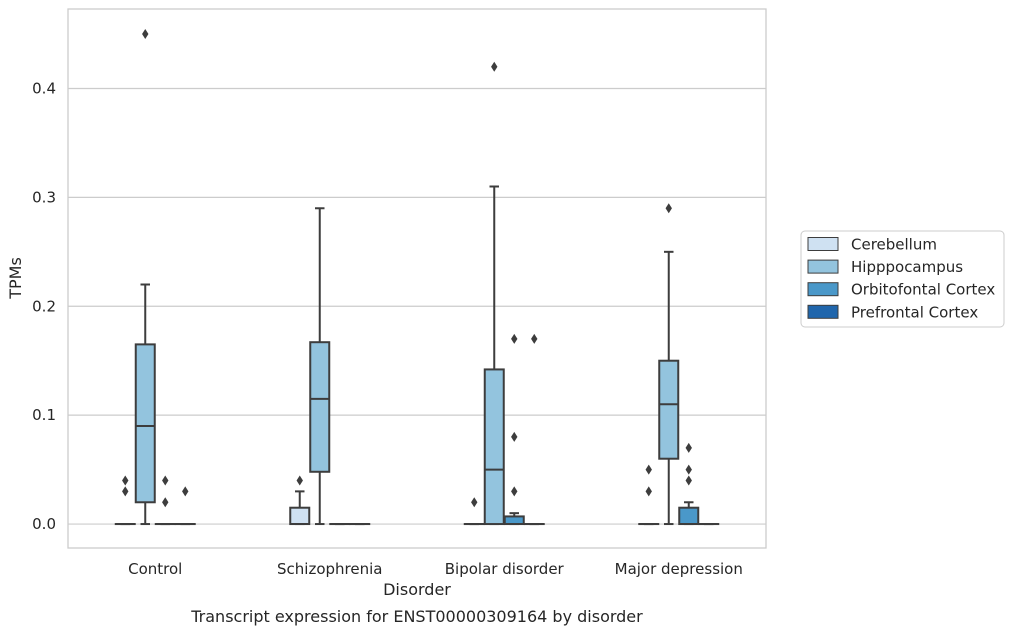  I want to click on x-tick-label: Control, so click(155, 569).